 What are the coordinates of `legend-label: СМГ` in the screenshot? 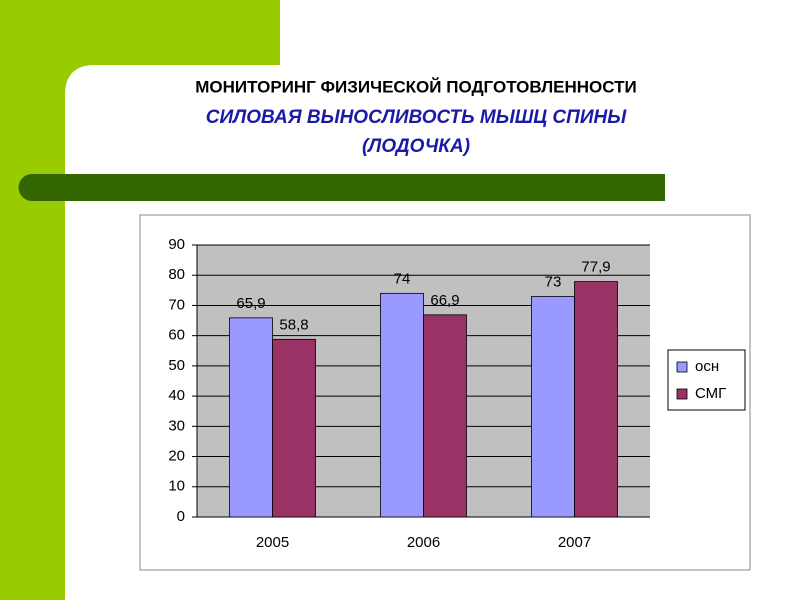 It's located at (710, 393).